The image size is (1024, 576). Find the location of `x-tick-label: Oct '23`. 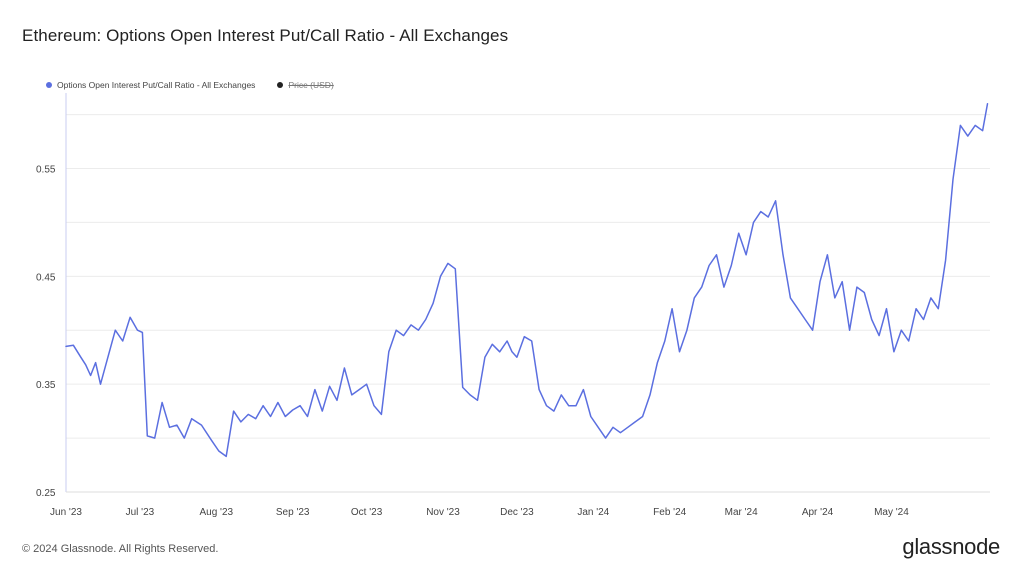

x-tick-label: Oct '23 is located at coordinates (367, 512).